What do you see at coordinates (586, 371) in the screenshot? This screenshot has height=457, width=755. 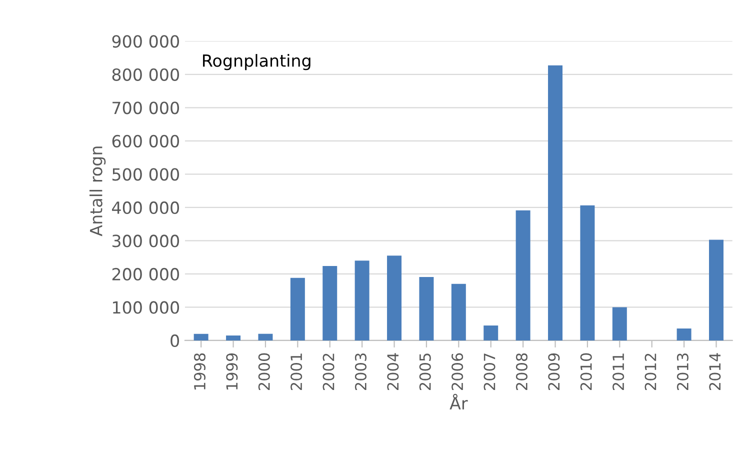 I see `x-tick-label: 2010` at bounding box center [586, 371].